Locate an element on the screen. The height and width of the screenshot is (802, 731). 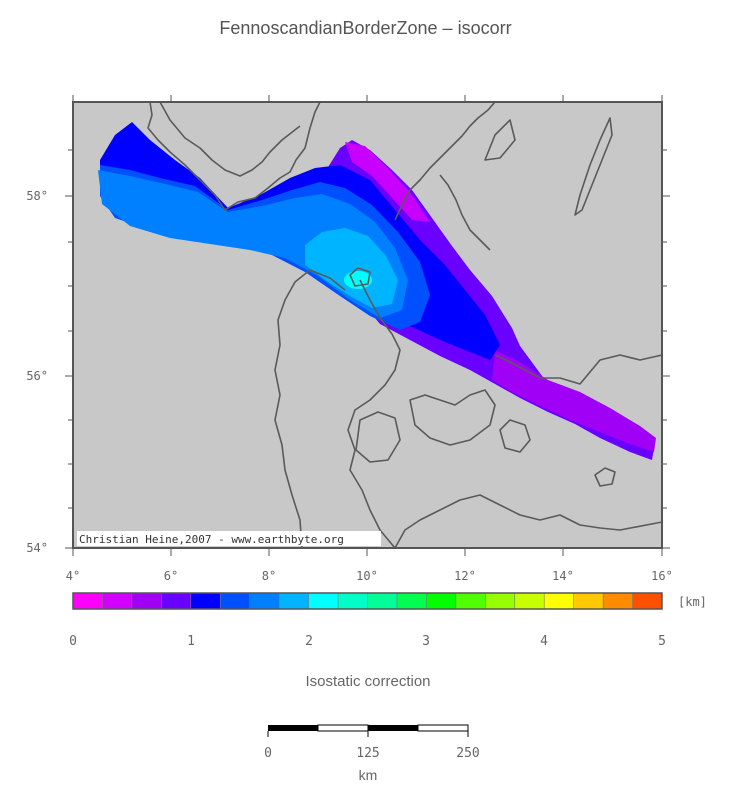
credit-box is located at coordinates (229, 538).